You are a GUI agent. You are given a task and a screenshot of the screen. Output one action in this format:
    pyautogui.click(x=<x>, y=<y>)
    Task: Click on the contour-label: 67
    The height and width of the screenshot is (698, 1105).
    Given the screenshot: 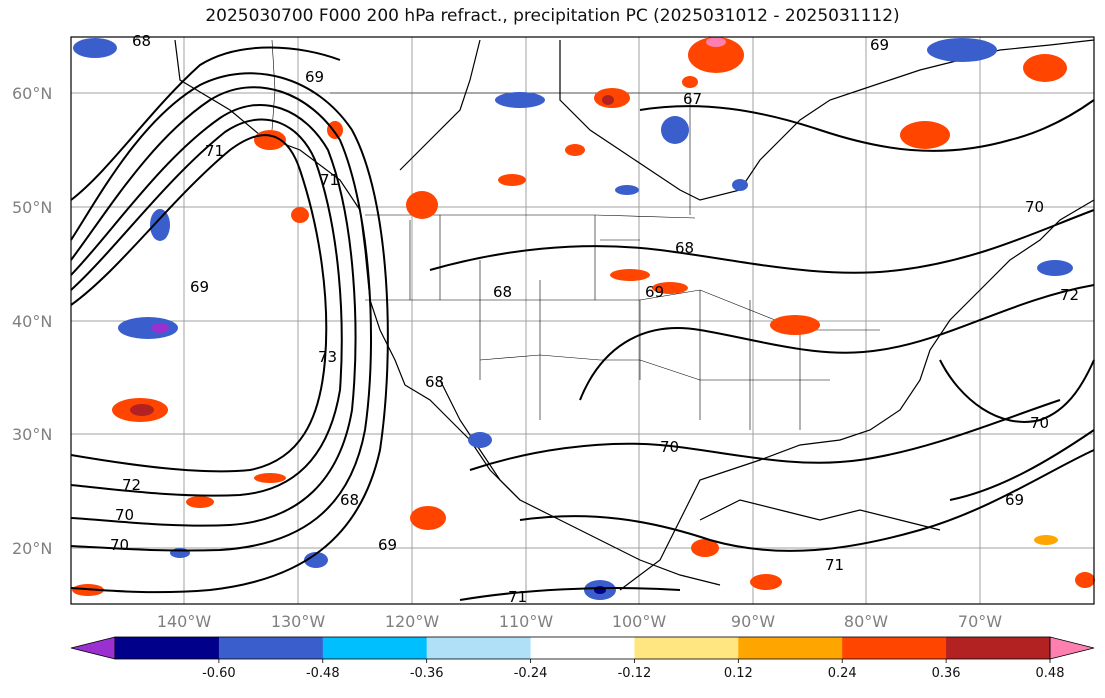 What is the action you would take?
    pyautogui.click(x=692, y=99)
    